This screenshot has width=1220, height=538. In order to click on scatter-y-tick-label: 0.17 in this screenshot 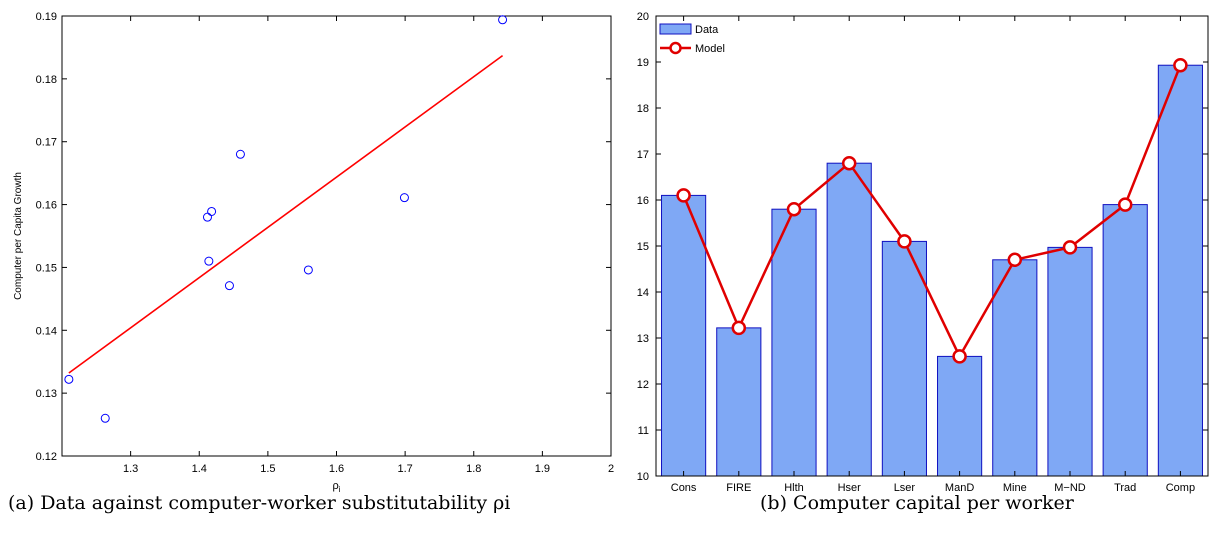, I will do `click(46, 143)`.